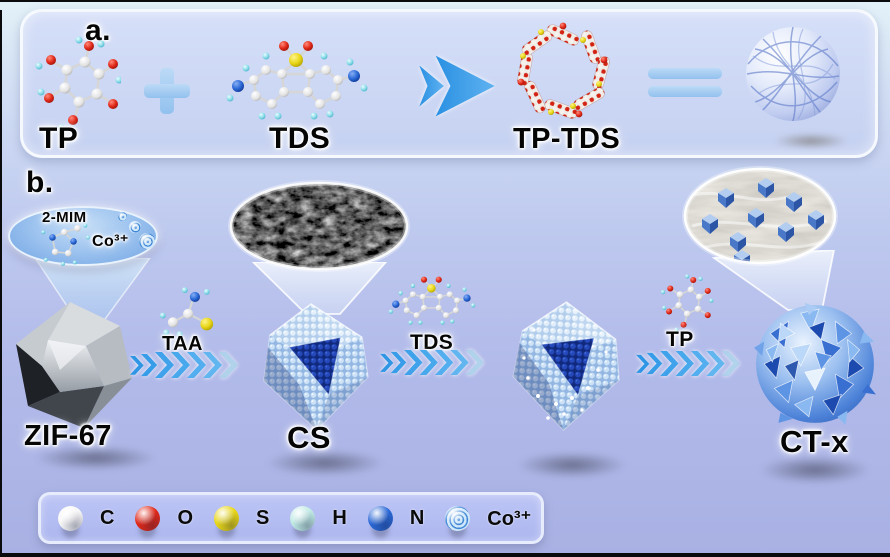  What do you see at coordinates (263, 517) in the screenshot?
I see `sulfur-label: S` at bounding box center [263, 517].